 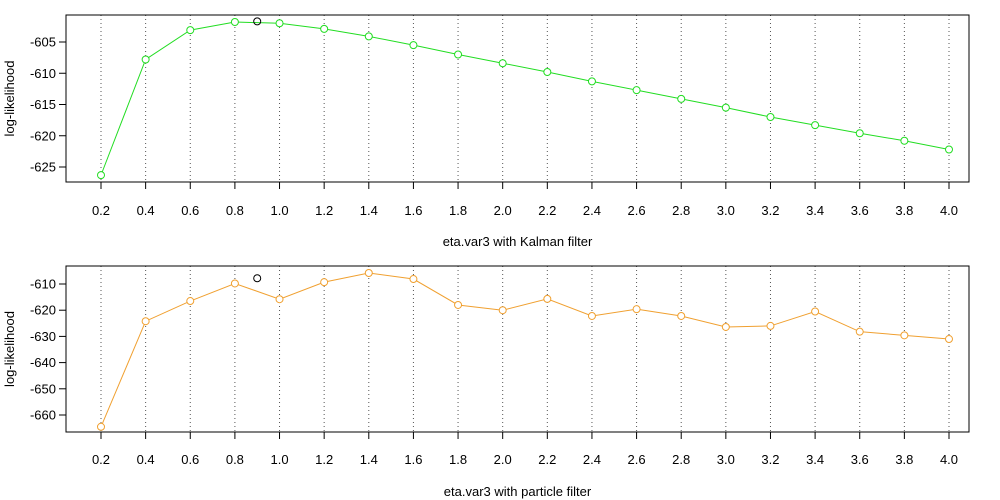 What do you see at coordinates (190, 459) in the screenshot?
I see `x-tick-label: 0.6` at bounding box center [190, 459].